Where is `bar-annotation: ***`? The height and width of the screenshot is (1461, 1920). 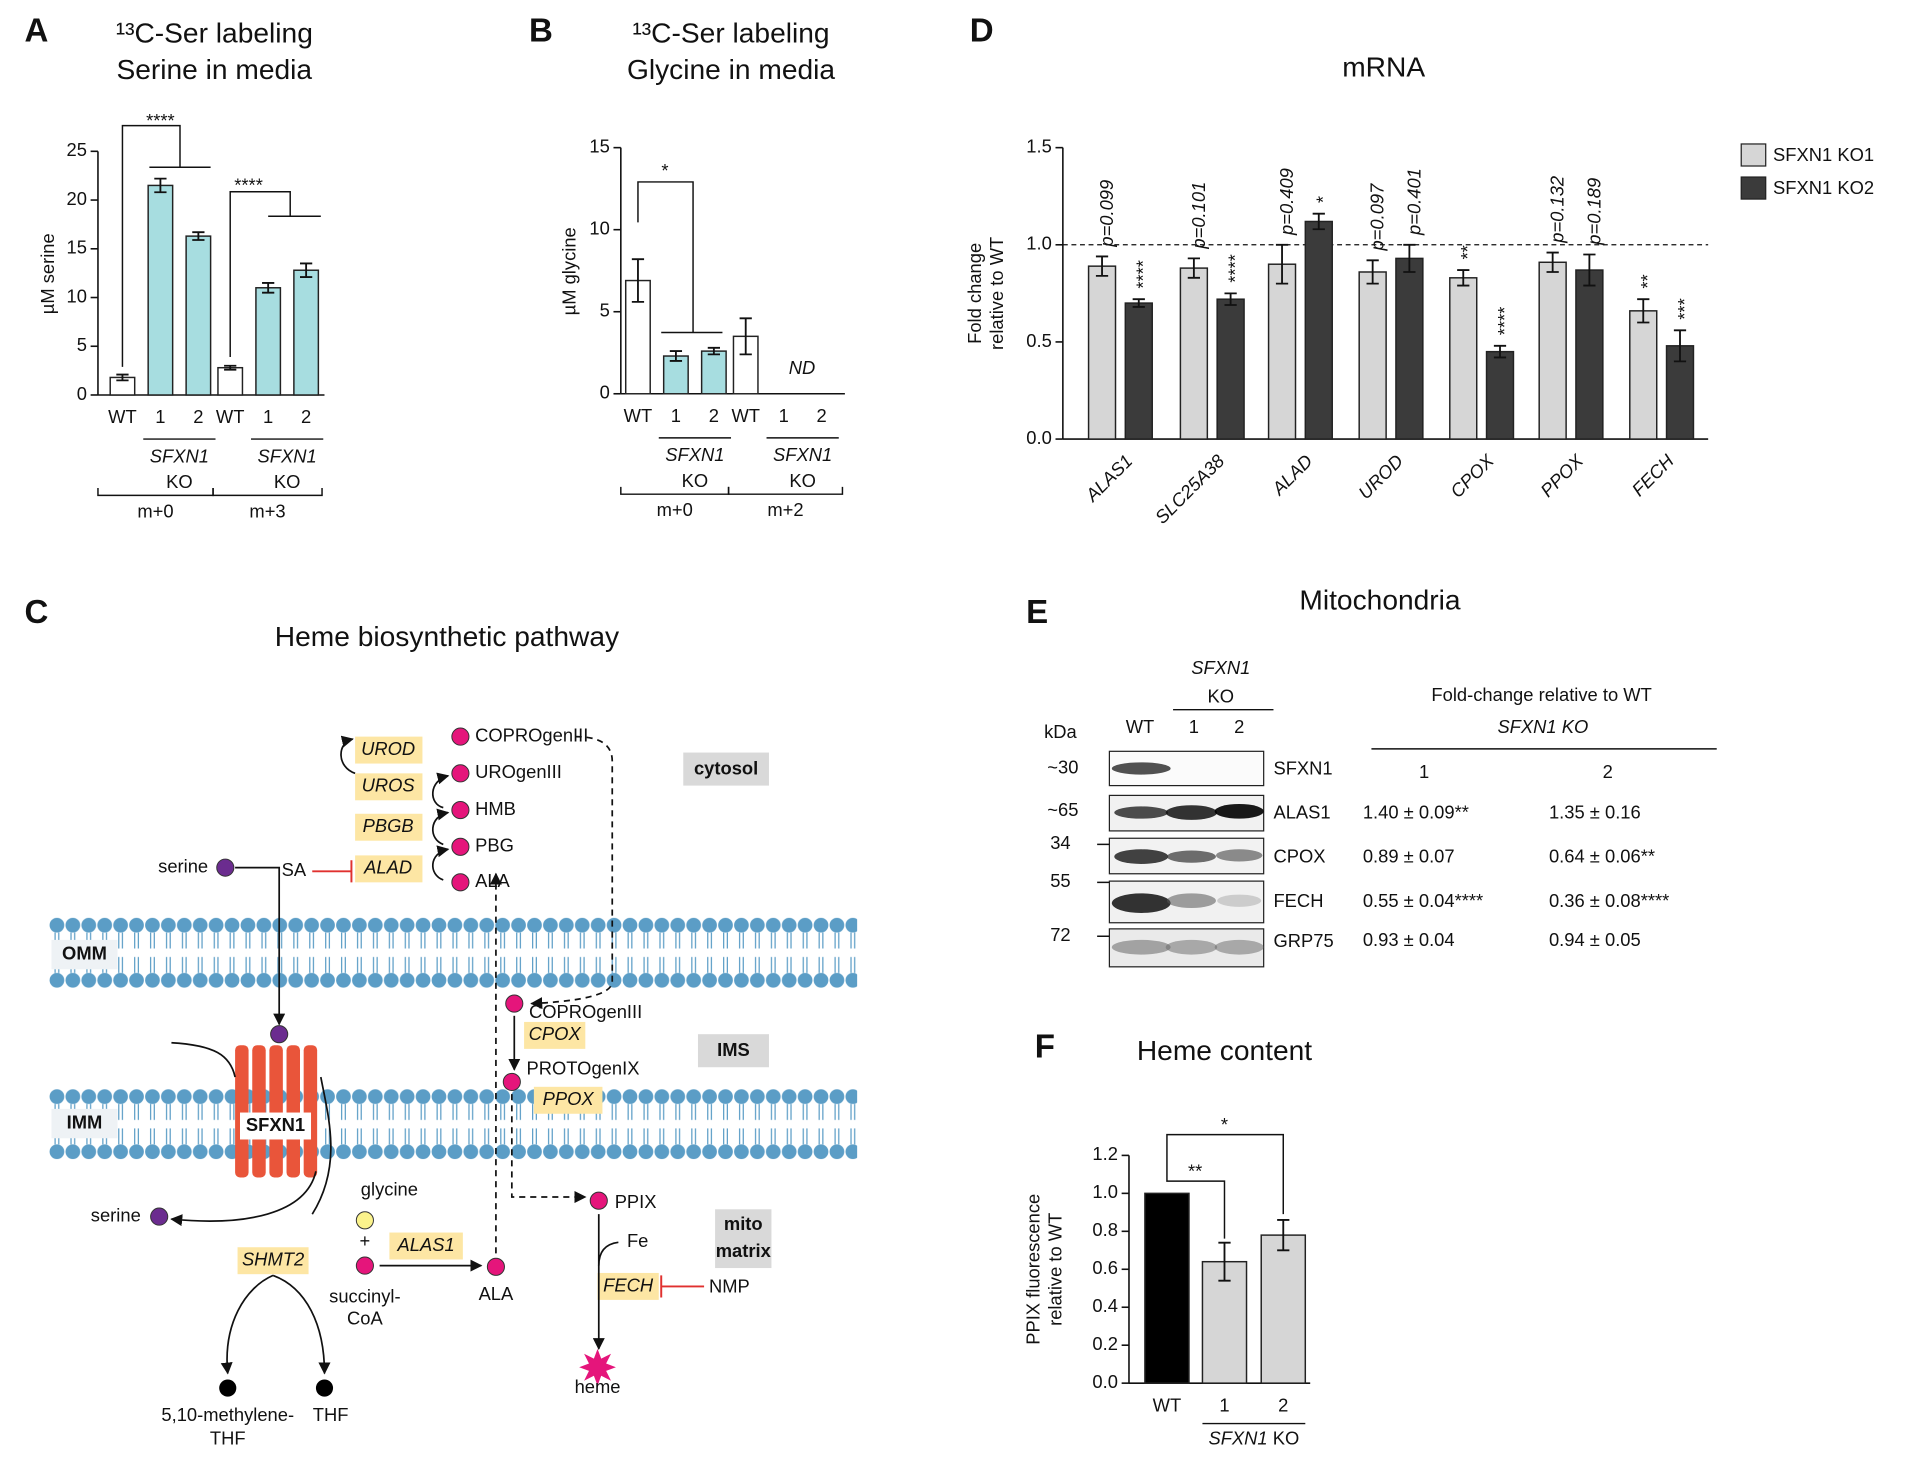
bar-annotation: *** is located at coordinates (1684, 309).